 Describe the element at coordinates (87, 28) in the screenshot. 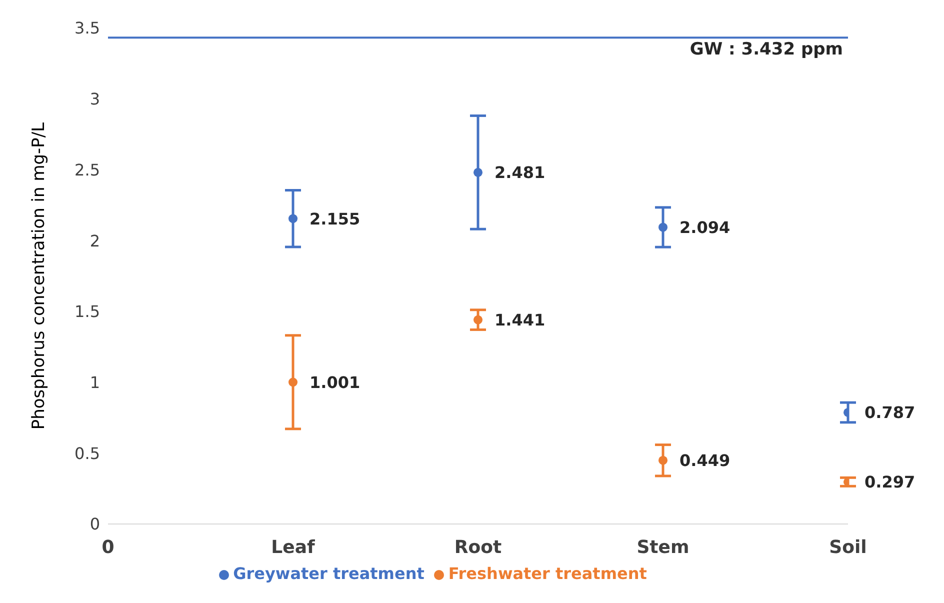

I see `y-tick-label: 3.5` at that location.